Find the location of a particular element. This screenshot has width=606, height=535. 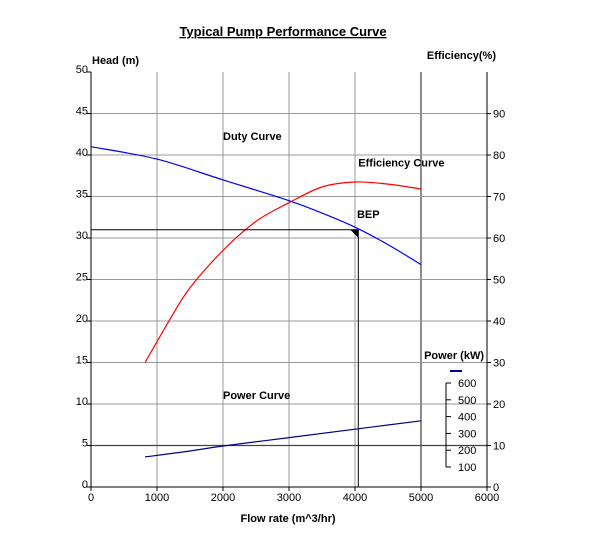

power-axis-title: Power (kW) is located at coordinates (454, 356).